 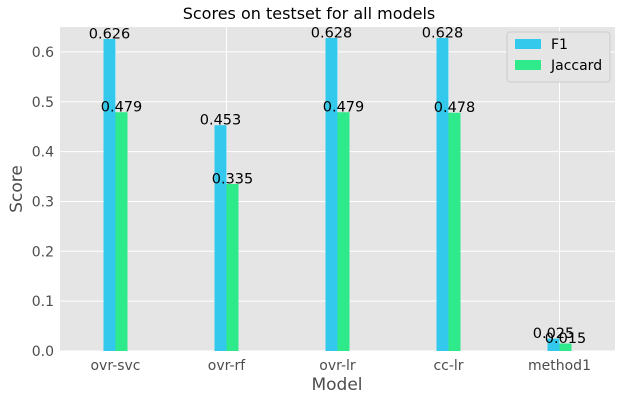 I want to click on data-label-jaccard: 0.478, so click(x=455, y=108).